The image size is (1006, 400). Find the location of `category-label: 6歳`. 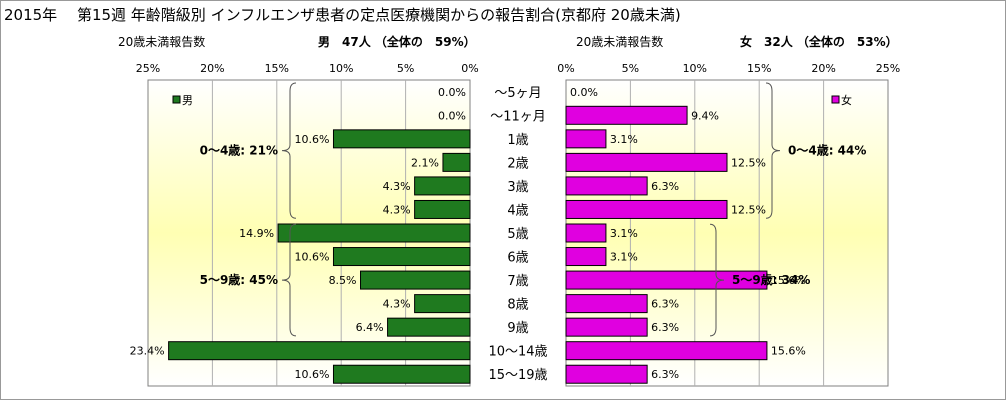

category-label: 6歳 is located at coordinates (517, 258).